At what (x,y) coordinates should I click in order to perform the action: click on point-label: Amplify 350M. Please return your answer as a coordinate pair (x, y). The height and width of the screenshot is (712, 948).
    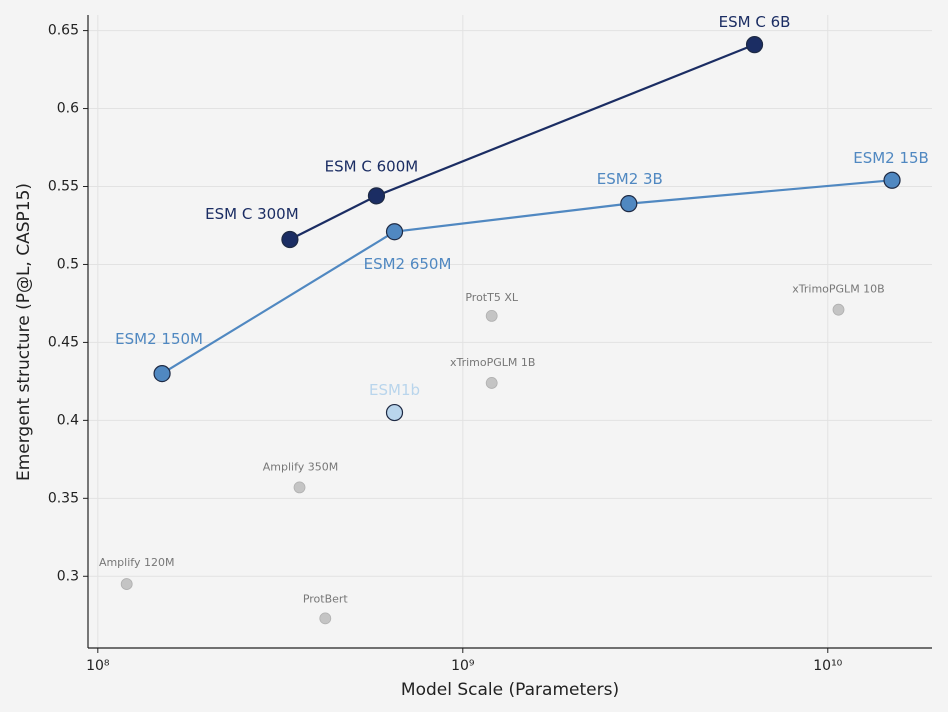
    Looking at the image, I should click on (301, 466).